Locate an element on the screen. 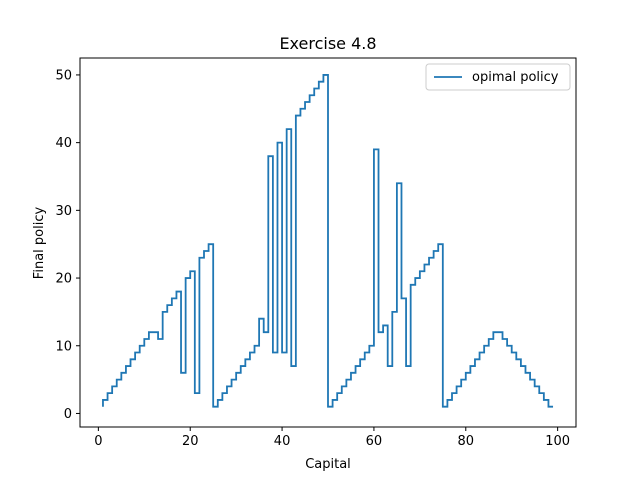 This screenshot has width=640, height=480. legend: opimal policy is located at coordinates (498, 77).